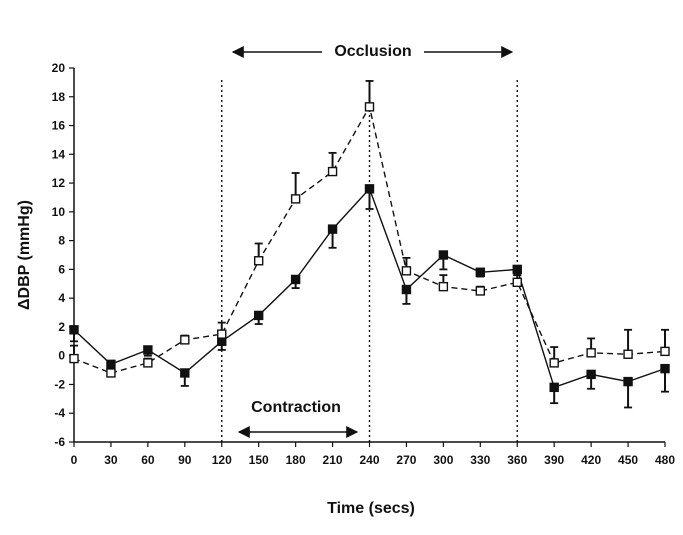 This screenshot has width=683, height=535. What do you see at coordinates (222, 460) in the screenshot?
I see `x-tick-label: 120` at bounding box center [222, 460].